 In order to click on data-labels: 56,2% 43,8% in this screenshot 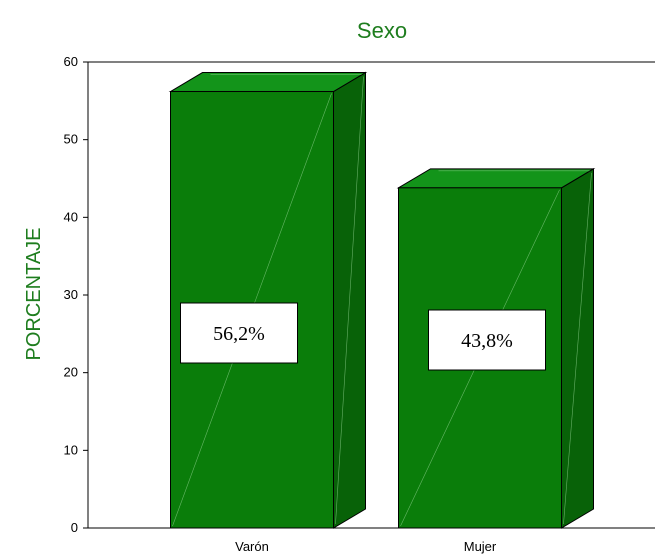, I will do `click(363, 336)`.